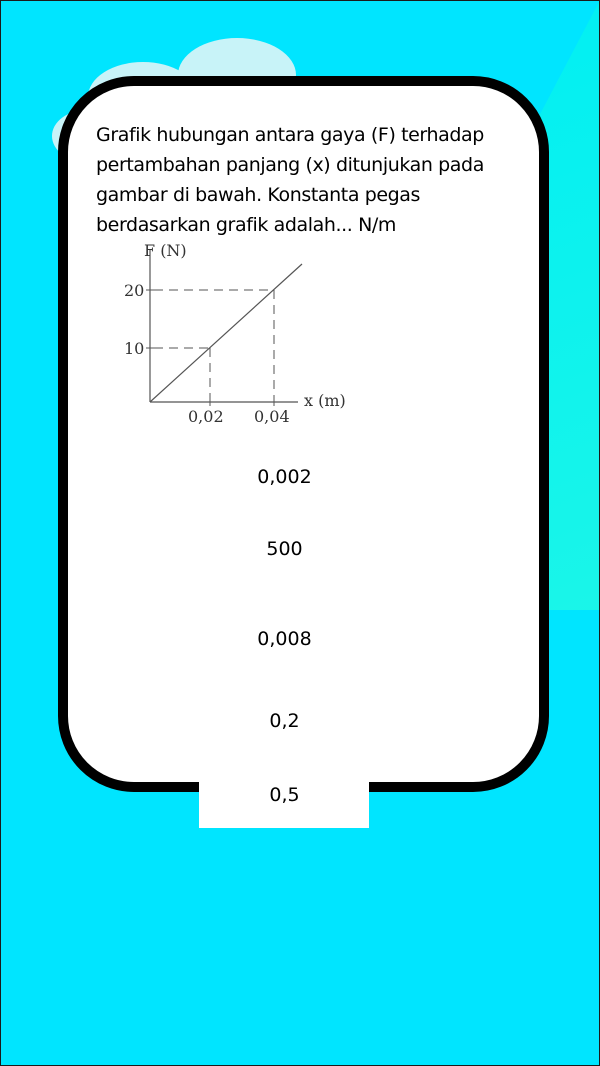  What do you see at coordinates (134, 290) in the screenshot?
I see `y-tick-label-20: 20` at bounding box center [134, 290].